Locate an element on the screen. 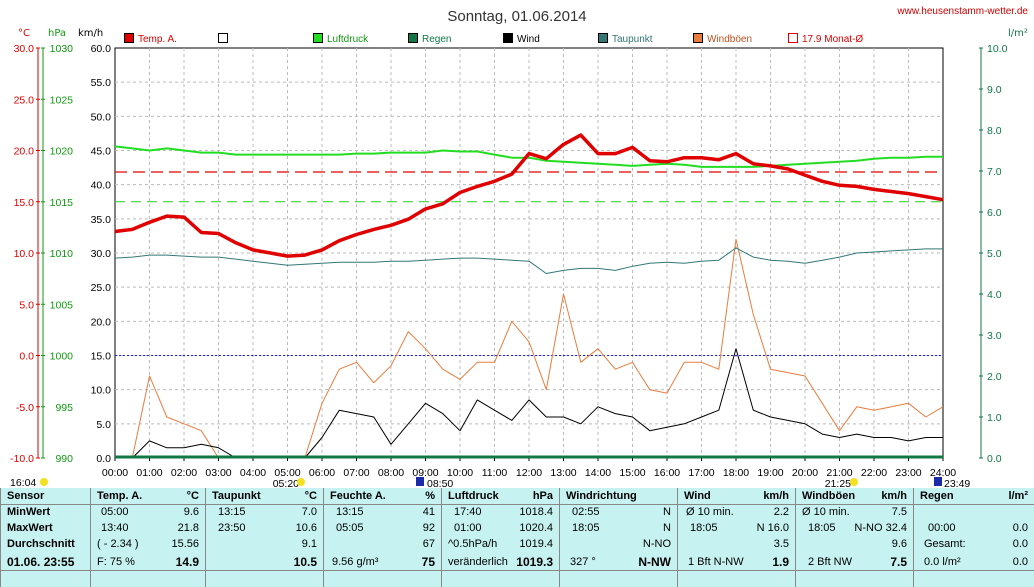 The image size is (1034, 587). temp-tick-label: 30.0 is located at coordinates (24, 49).